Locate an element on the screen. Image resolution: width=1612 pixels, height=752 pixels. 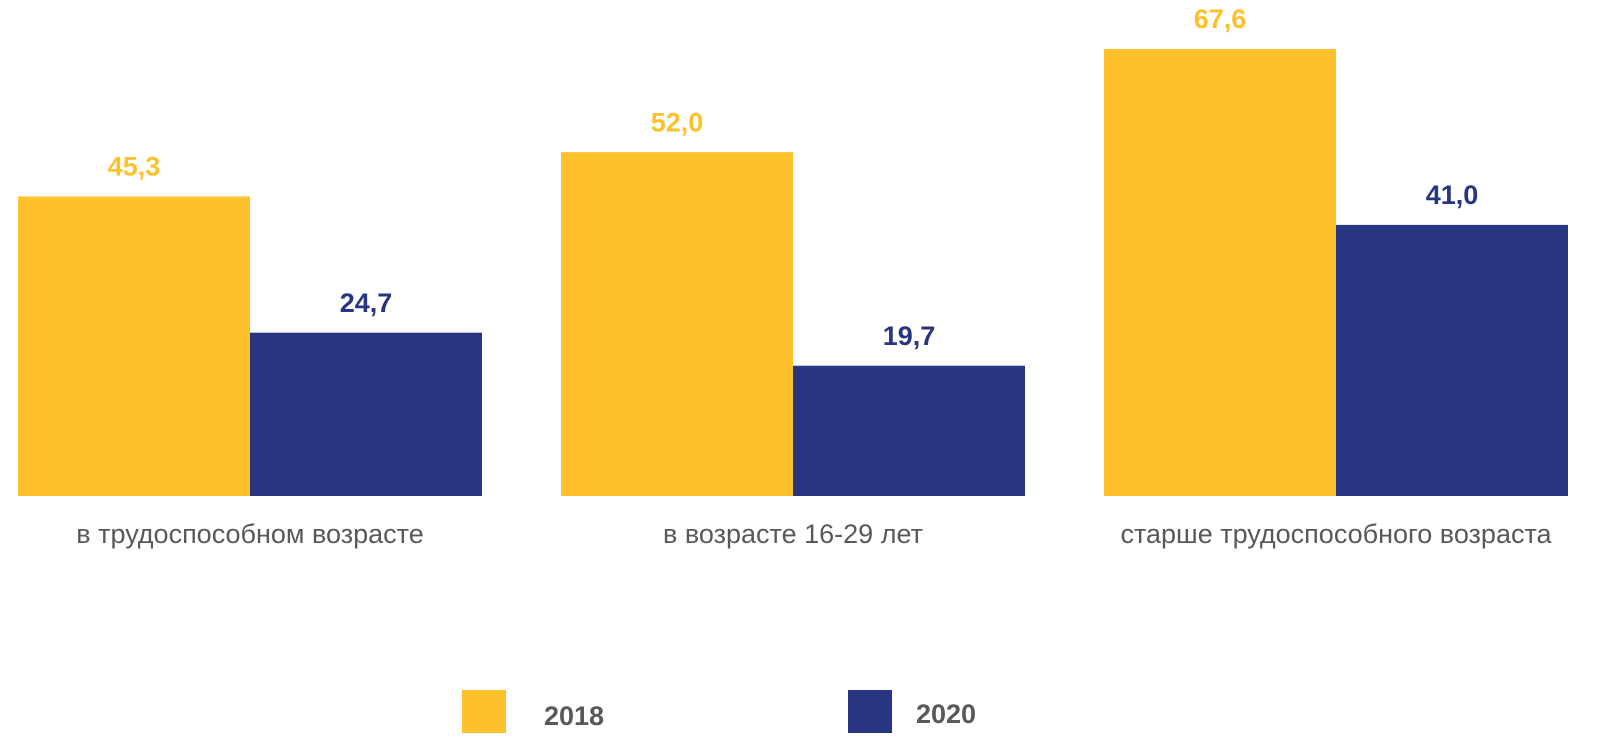
value-label: 24,7 is located at coordinates (366, 303).